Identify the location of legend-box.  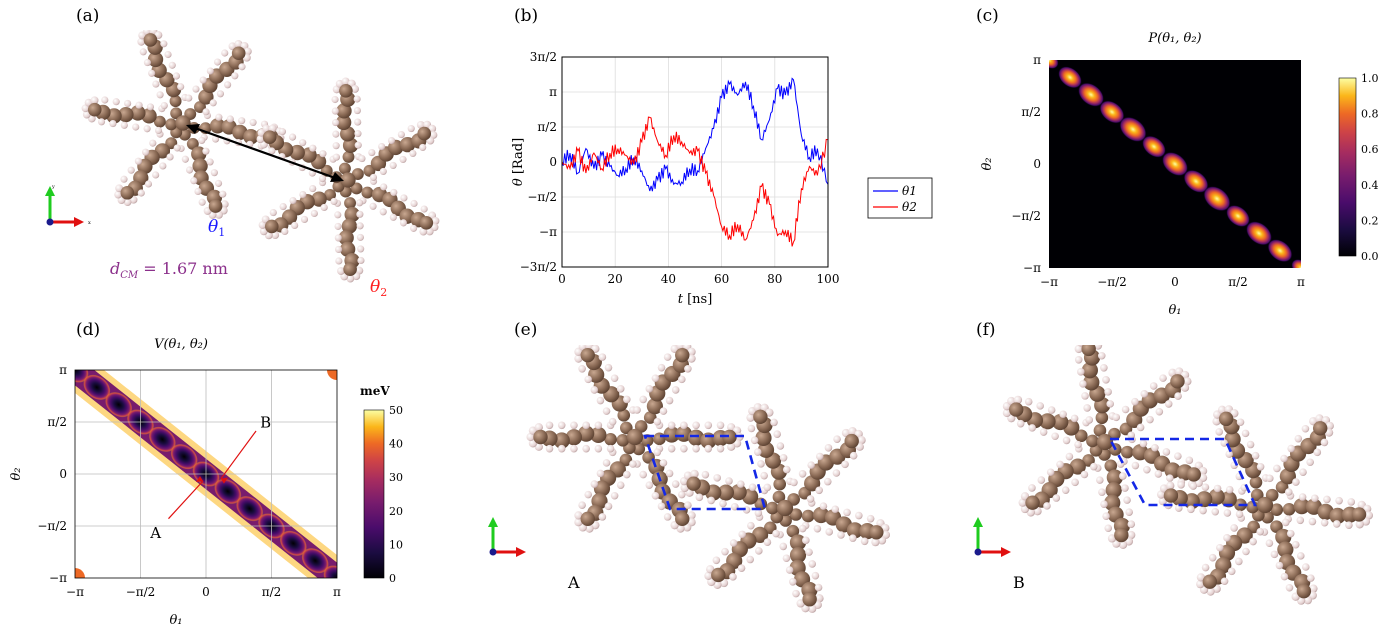
(900, 198).